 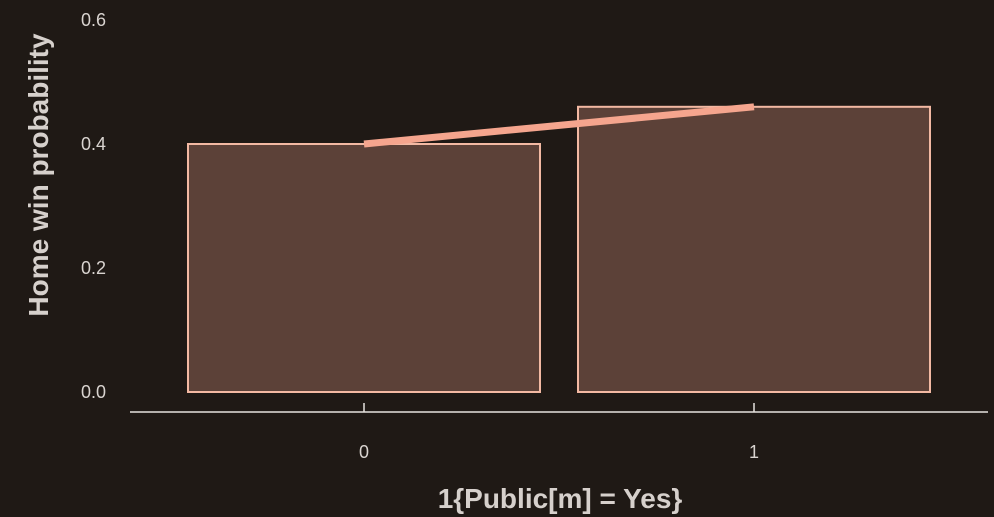 What do you see at coordinates (560, 498) in the screenshot?
I see `x-axis-title: 1{Public[m] = Yes}` at bounding box center [560, 498].